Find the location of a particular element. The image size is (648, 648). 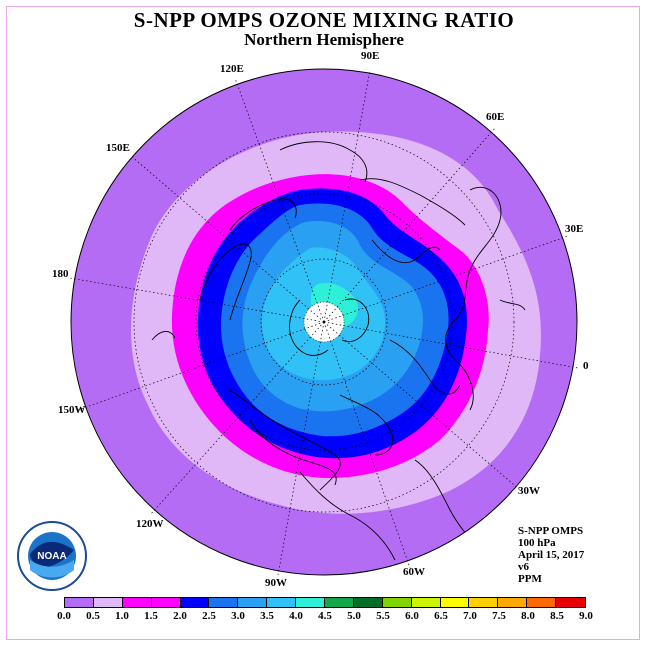

colorbar-tick-label: 4.5 is located at coordinates (325, 616).